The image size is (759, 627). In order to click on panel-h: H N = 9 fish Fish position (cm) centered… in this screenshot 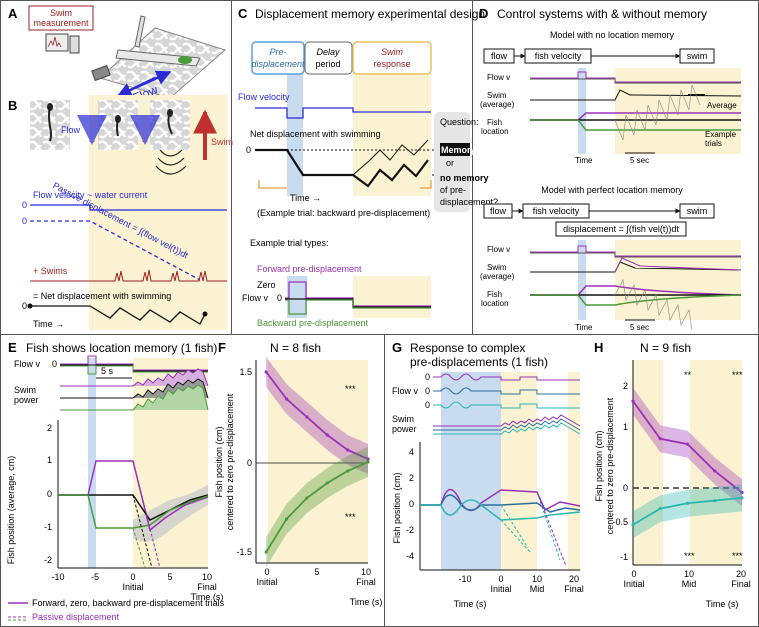, I will do `click(672, 474)`.